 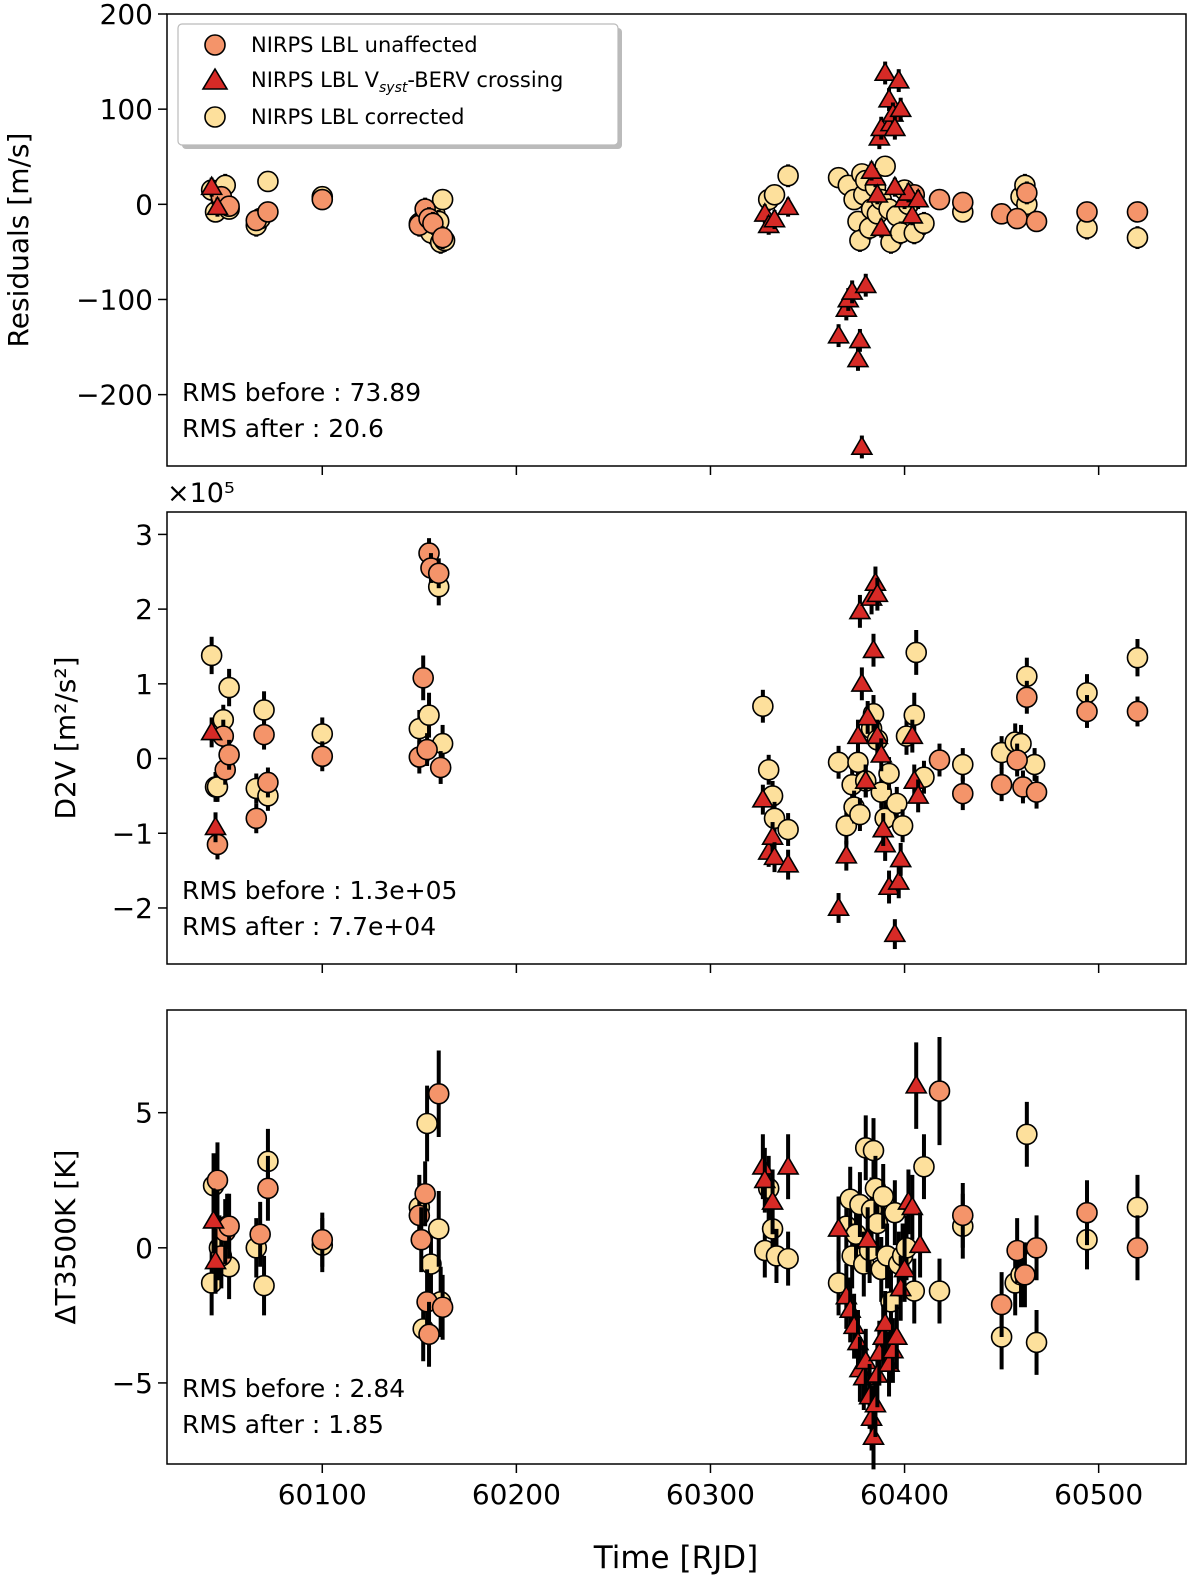 I want to click on xtick-label: 60100, so click(x=322, y=1494).